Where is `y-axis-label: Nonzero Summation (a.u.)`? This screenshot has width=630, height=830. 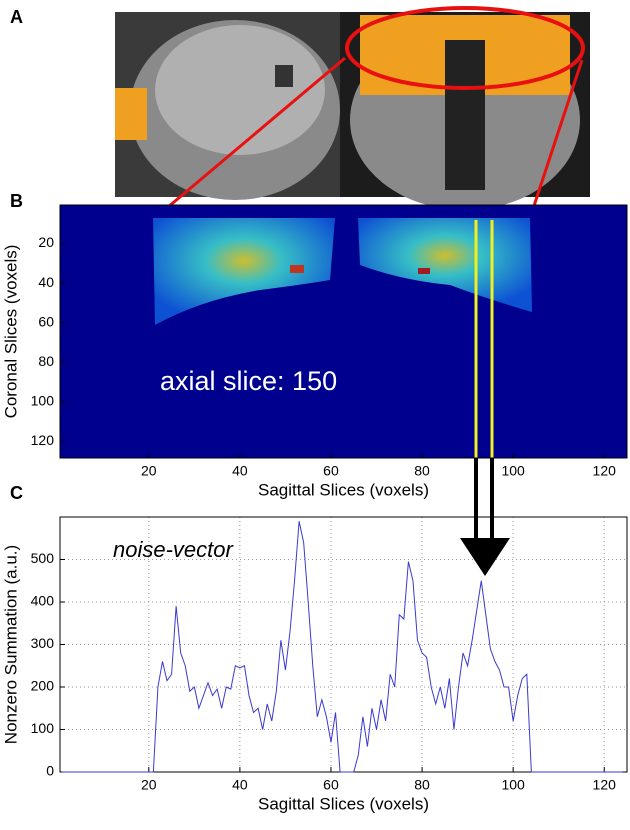
y-axis-label: Nonzero Summation (a.u.) is located at coordinates (10, 644).